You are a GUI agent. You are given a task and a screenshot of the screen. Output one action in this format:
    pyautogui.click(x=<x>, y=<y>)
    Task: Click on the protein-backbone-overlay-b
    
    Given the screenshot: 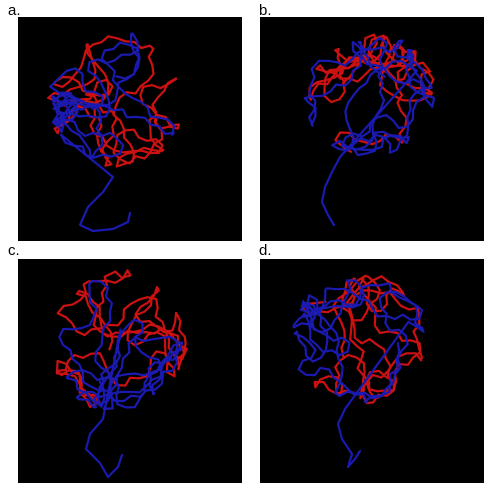 What is the action you would take?
    pyautogui.click(x=369, y=130)
    